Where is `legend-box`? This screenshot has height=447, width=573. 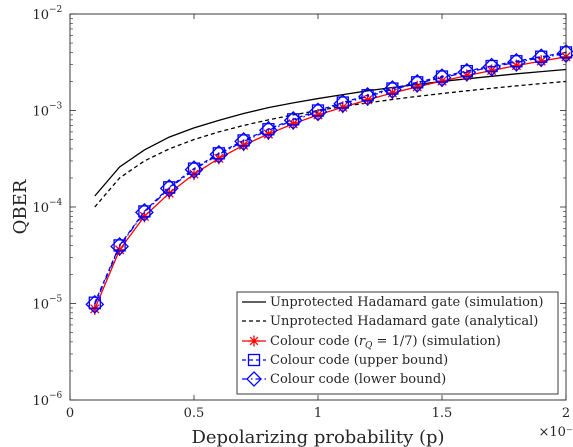 legend-box is located at coordinates (397, 343).